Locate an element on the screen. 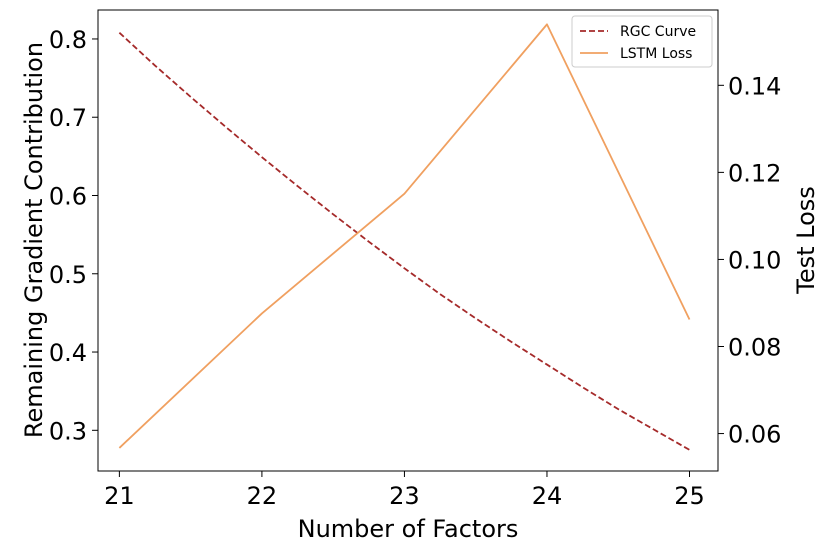 This screenshot has width=832, height=553. legend-box is located at coordinates (642, 41).